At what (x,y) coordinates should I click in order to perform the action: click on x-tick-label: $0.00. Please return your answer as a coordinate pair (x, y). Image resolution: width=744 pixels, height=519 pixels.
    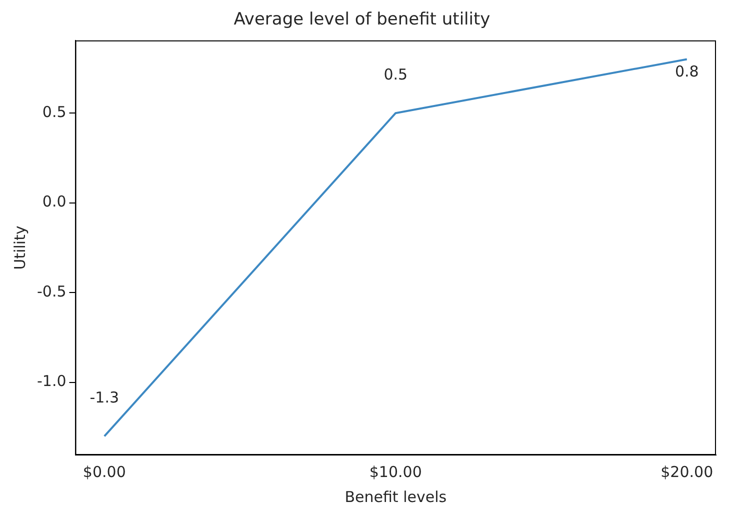
    Looking at the image, I should click on (104, 471).